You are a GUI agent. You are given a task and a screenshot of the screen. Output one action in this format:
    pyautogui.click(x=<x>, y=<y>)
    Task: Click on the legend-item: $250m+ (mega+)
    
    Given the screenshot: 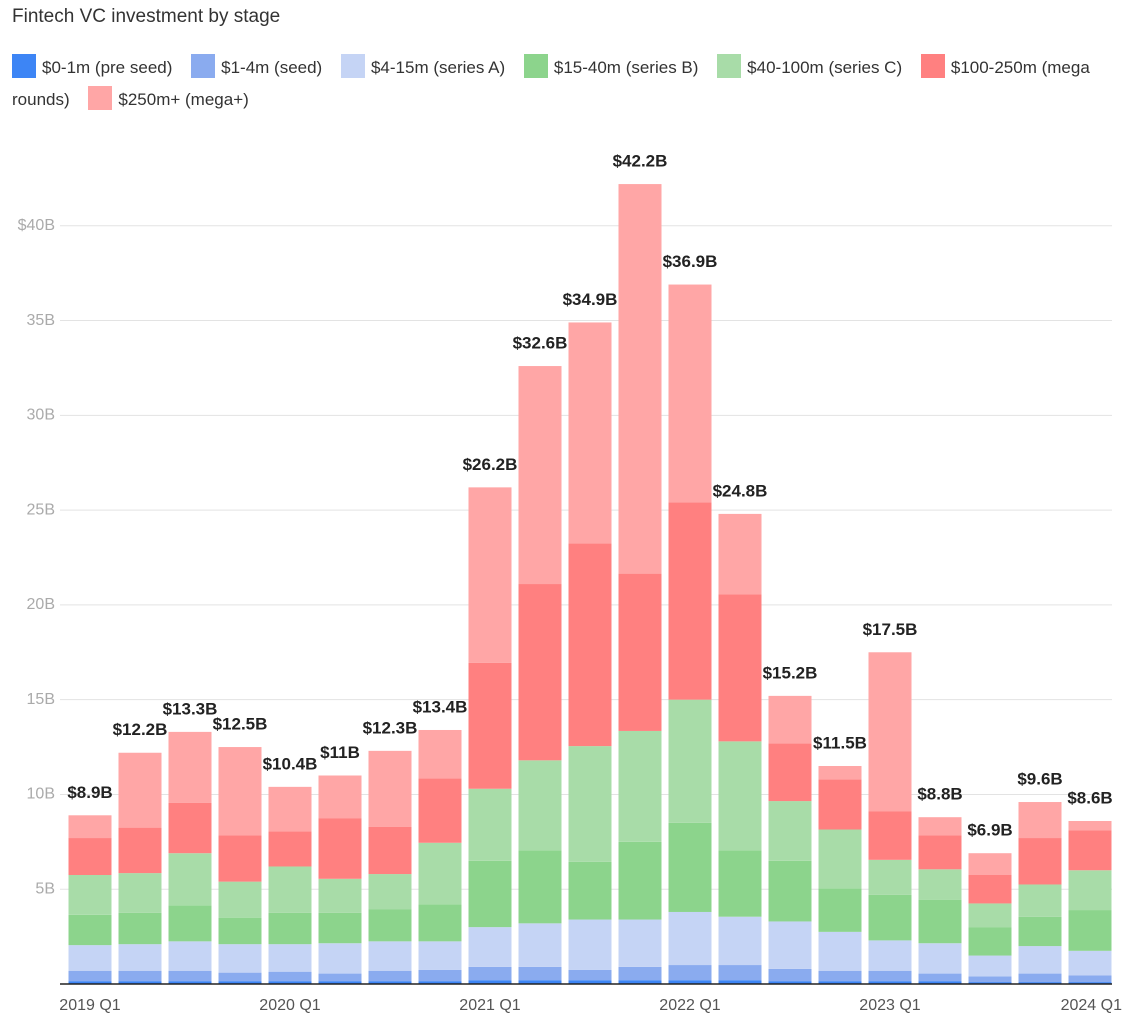 What is the action you would take?
    pyautogui.click(x=168, y=98)
    